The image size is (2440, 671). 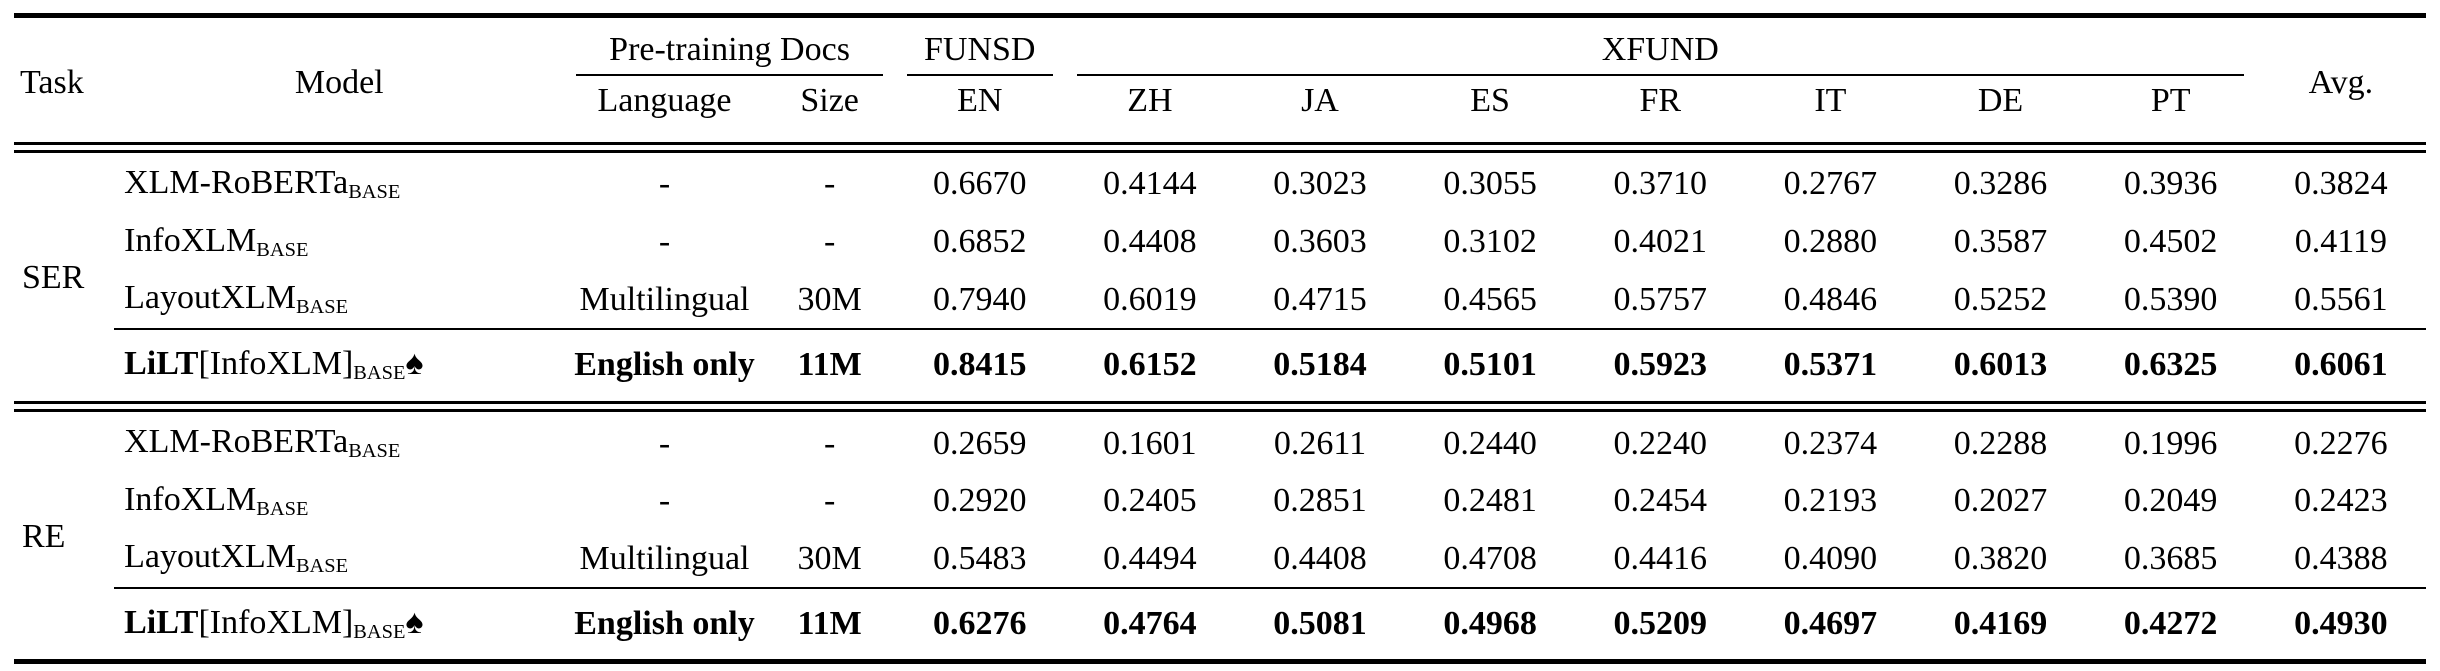 I want to click on score-pt: 0.3936, so click(x=2170, y=184).